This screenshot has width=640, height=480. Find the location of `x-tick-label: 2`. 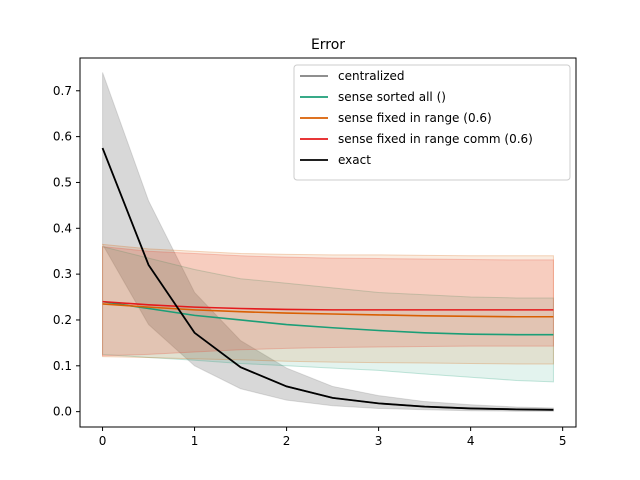

x-tick-label: 2 is located at coordinates (287, 441).